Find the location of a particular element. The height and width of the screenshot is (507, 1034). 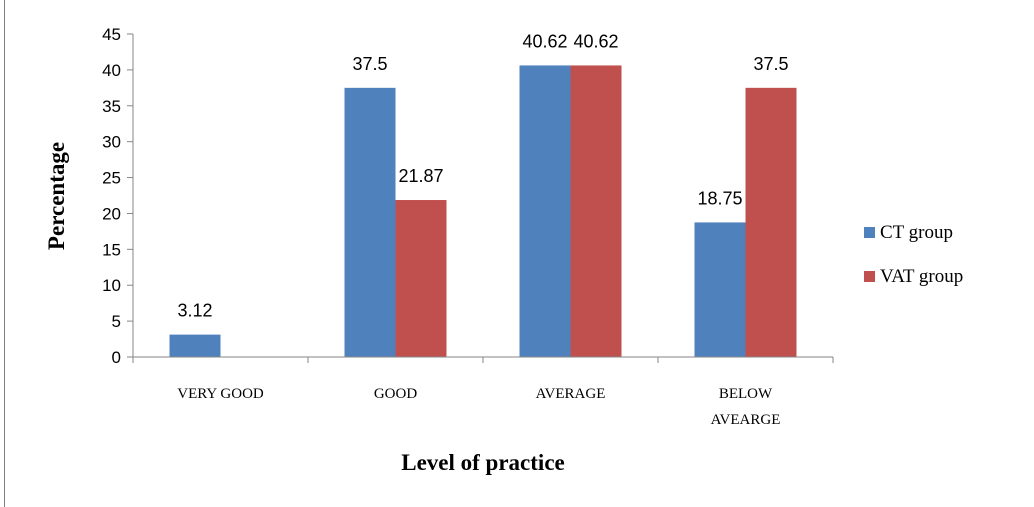

y-tick-label: 30 is located at coordinates (111, 142).